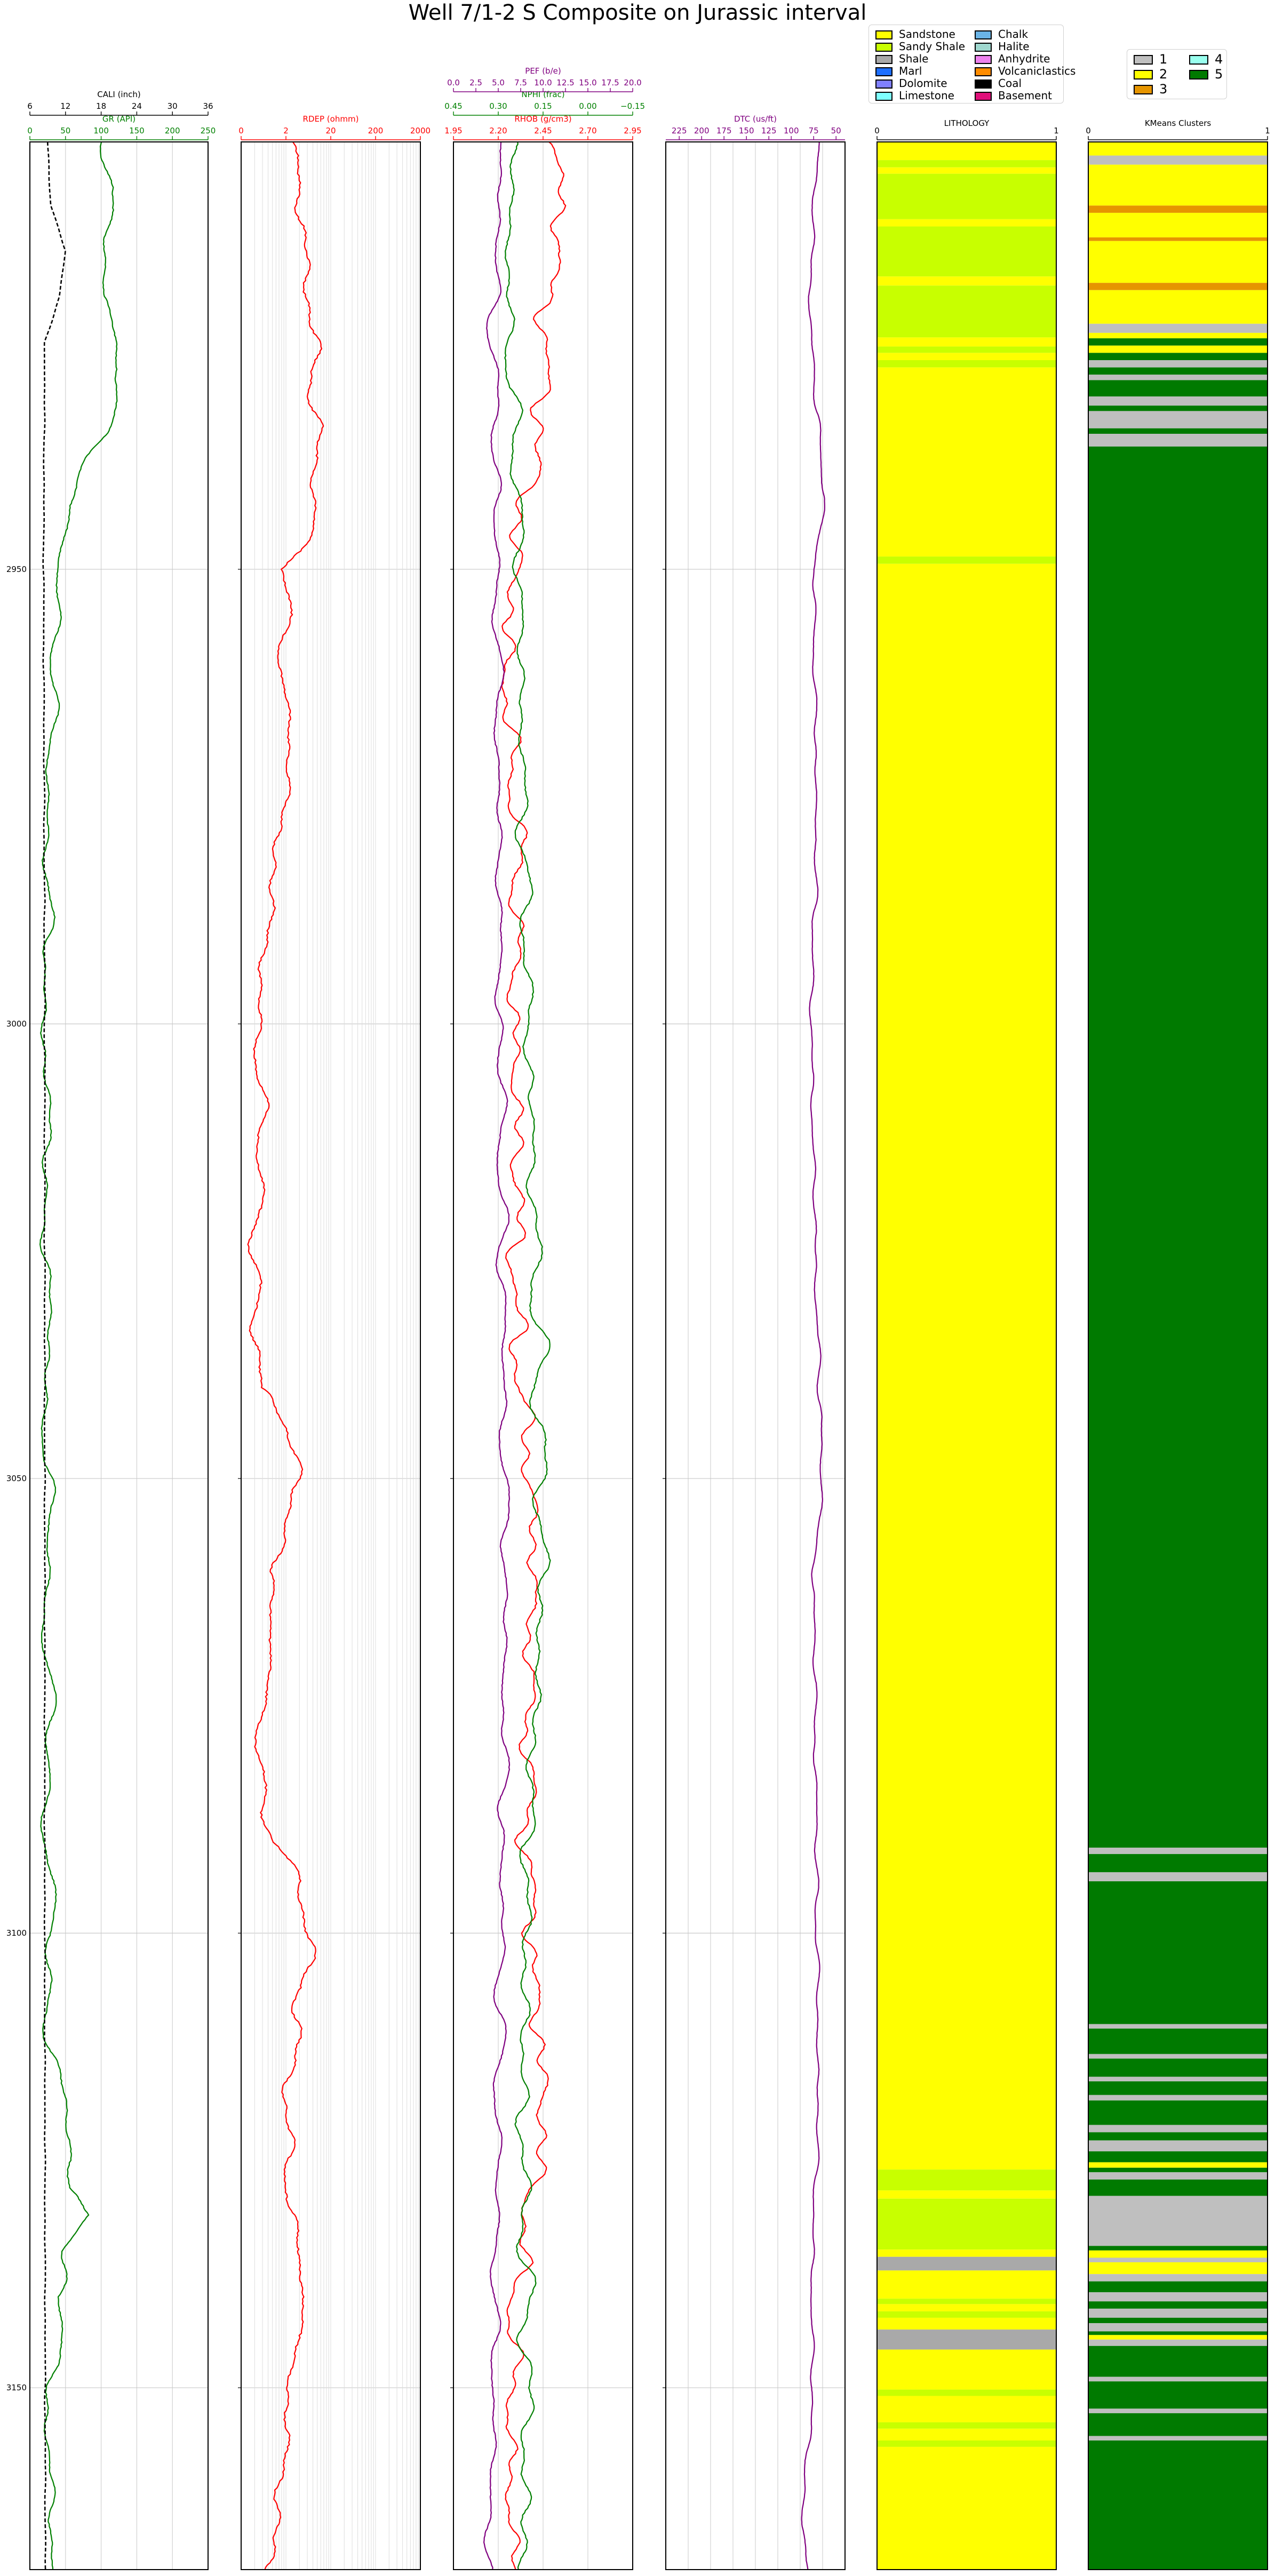  Describe the element at coordinates (966, 1355) in the screenshot. I see `track-frame-litho` at that location.